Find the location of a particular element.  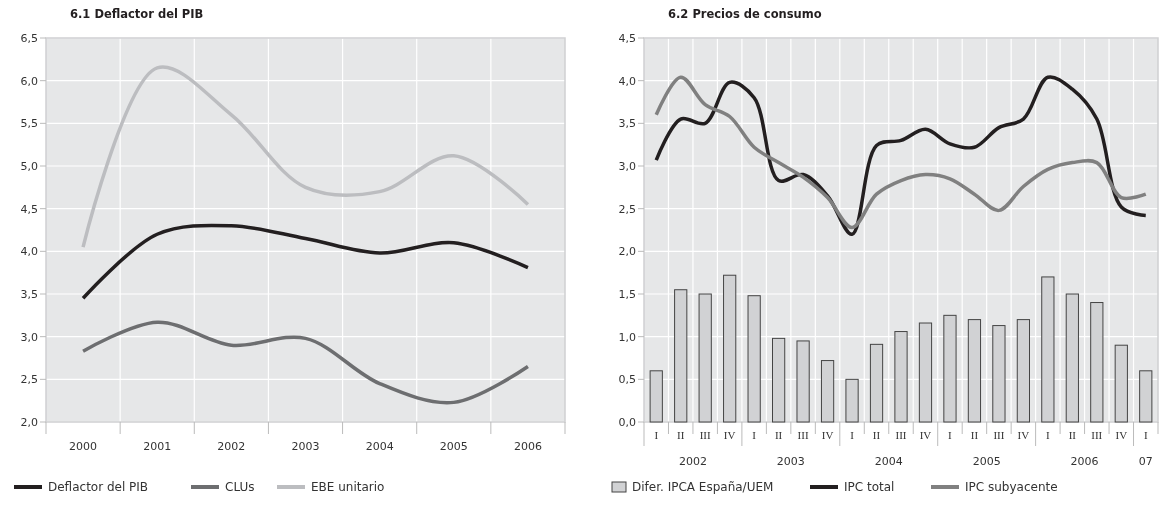

x-tick-label: 2005 is located at coordinates (453, 446).